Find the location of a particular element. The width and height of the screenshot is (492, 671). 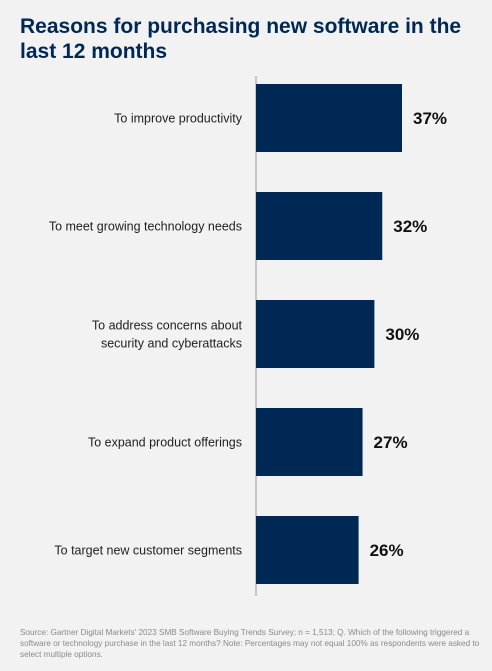

category-label: To target new customer segments is located at coordinates (148, 551).